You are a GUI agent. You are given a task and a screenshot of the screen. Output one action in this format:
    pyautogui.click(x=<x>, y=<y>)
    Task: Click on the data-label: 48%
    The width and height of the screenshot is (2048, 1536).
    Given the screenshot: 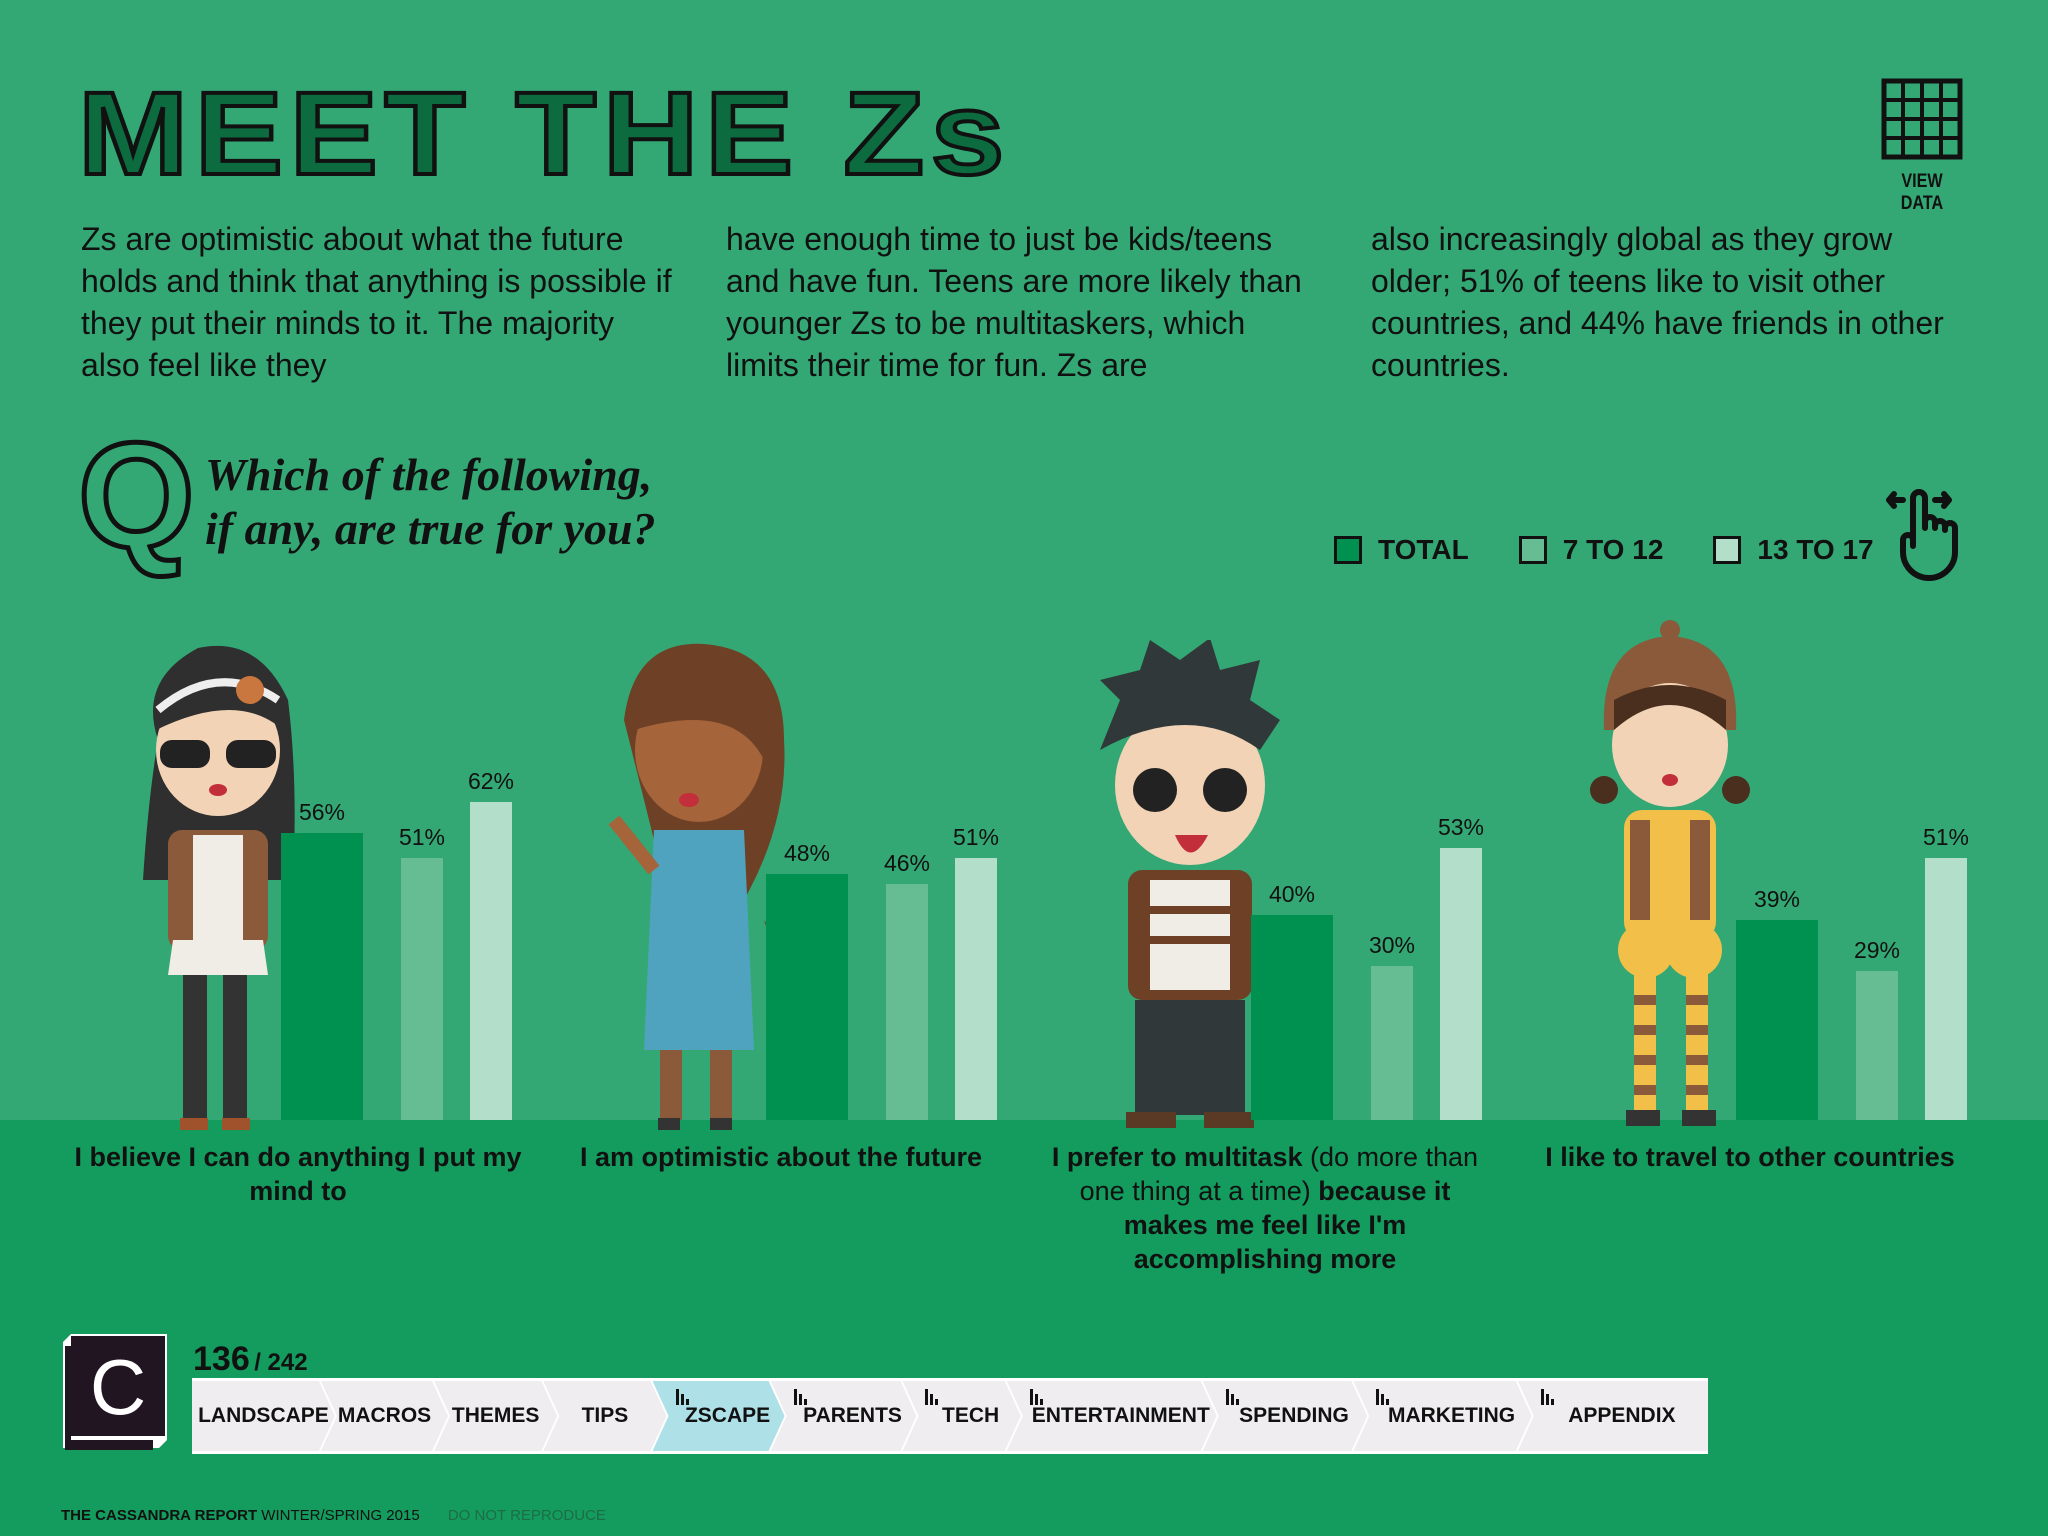 What is the action you would take?
    pyautogui.click(x=807, y=852)
    